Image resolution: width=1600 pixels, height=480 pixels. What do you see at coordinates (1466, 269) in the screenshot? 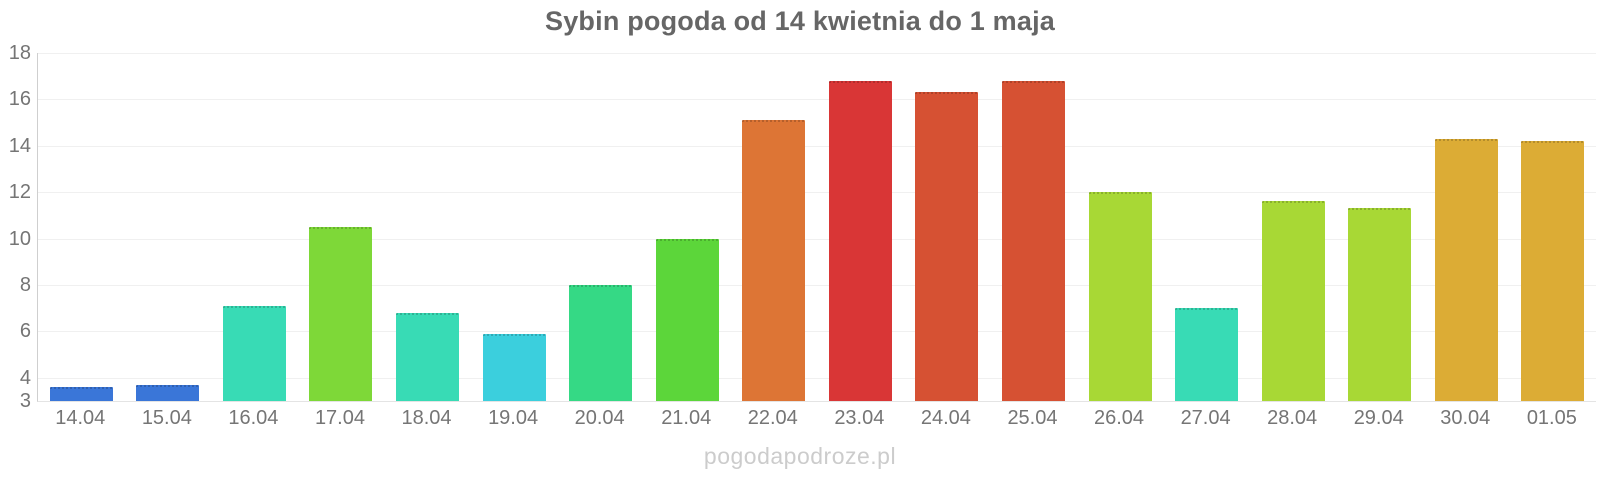
I see `bar-30.04` at bounding box center [1466, 269].